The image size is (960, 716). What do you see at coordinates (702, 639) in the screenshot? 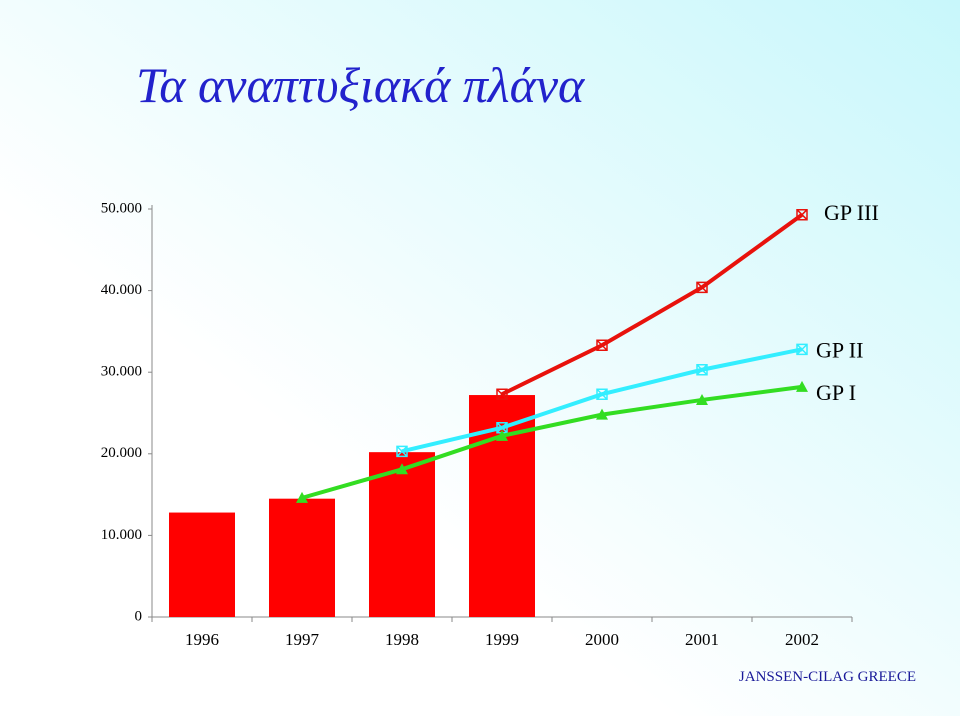
I see `x-tick-label: 2001` at bounding box center [702, 639].